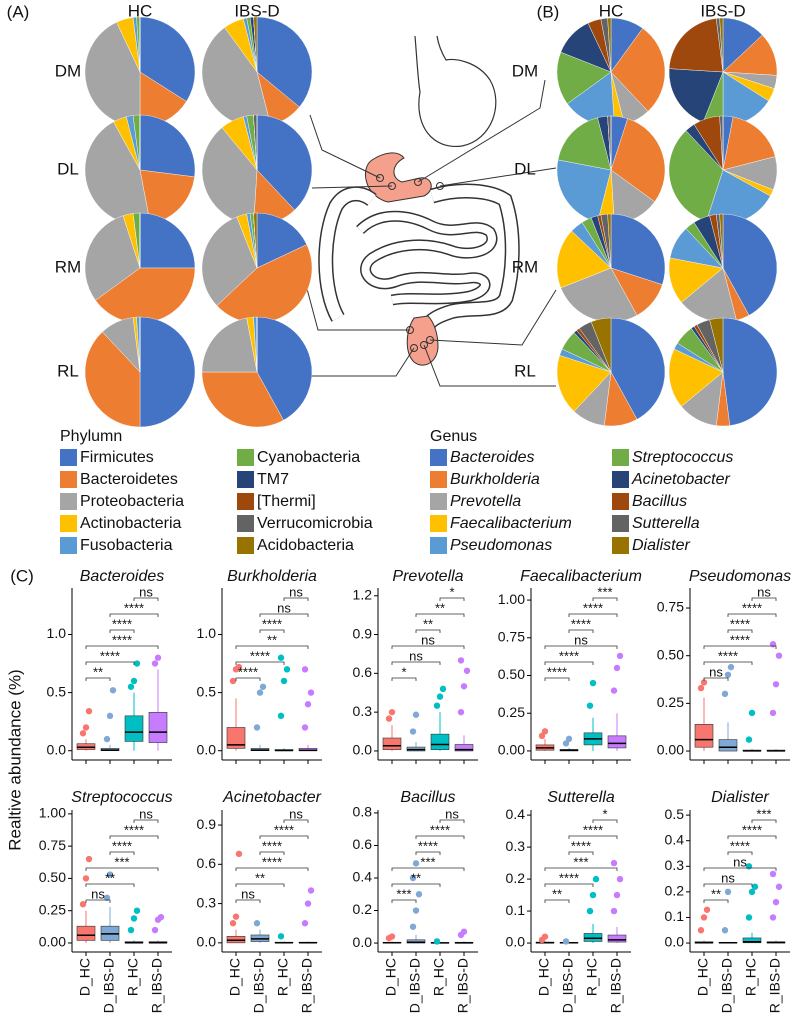  I want to click on y-tick-label: 0.50, so click(670, 654).